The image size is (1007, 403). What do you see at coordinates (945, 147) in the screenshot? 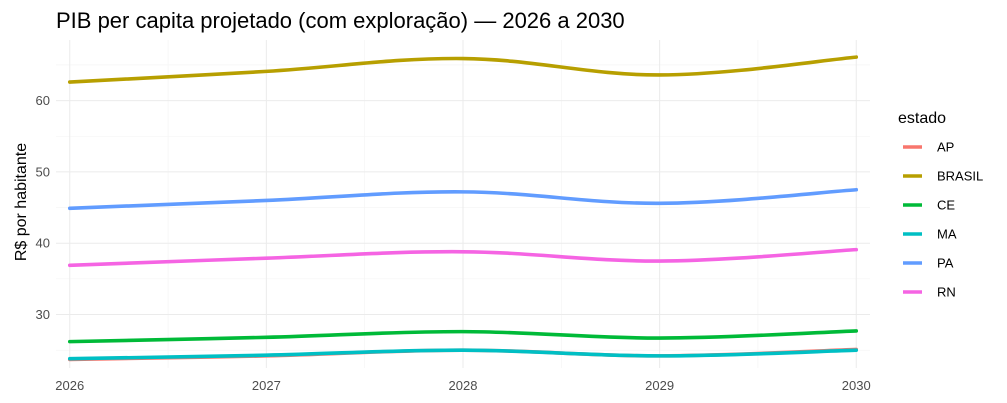
I see `legend-label-ap: AP` at bounding box center [945, 147].